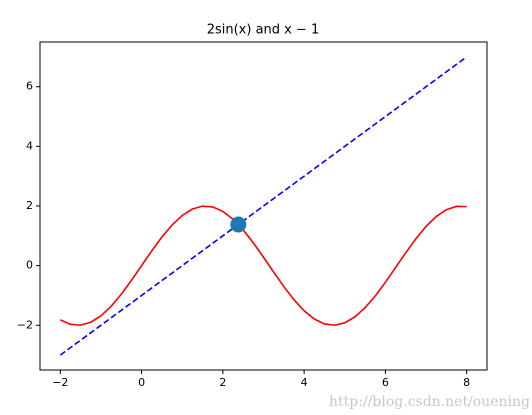  What do you see at coordinates (263, 30) in the screenshot?
I see `chart-title: 2sin(x) and x − 1` at bounding box center [263, 30].